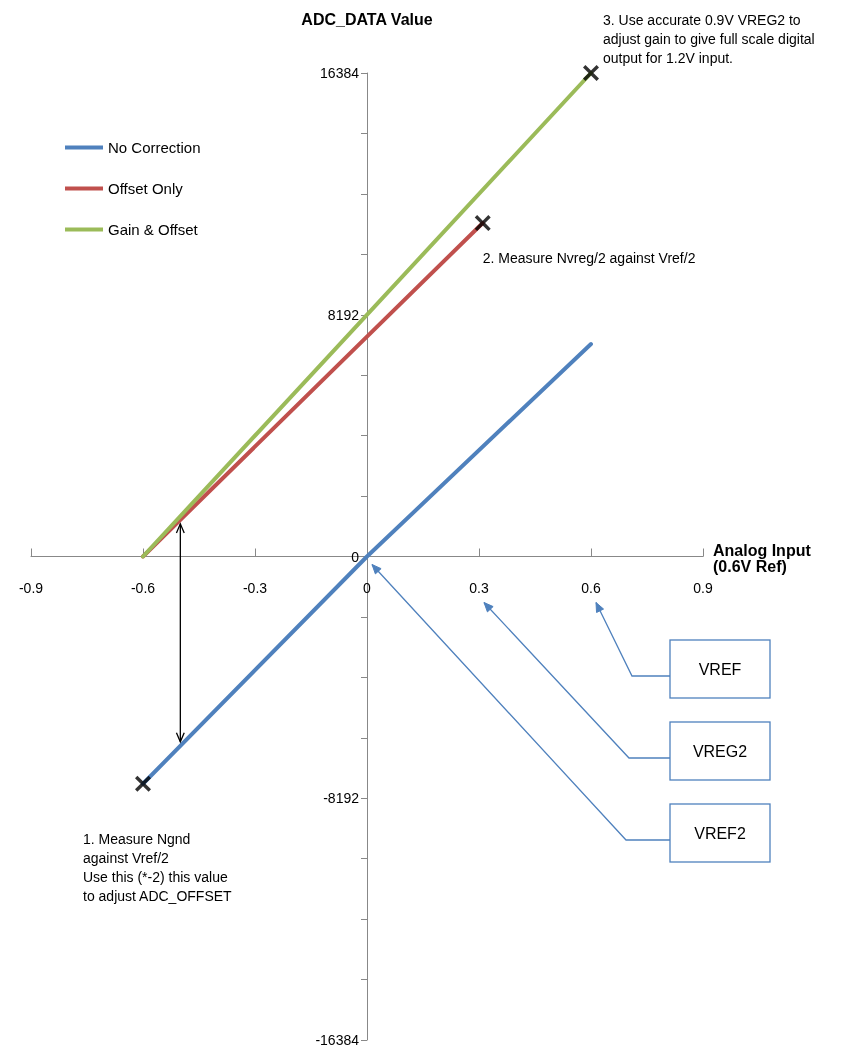  I want to click on text-box: VREG2, so click(720, 751).